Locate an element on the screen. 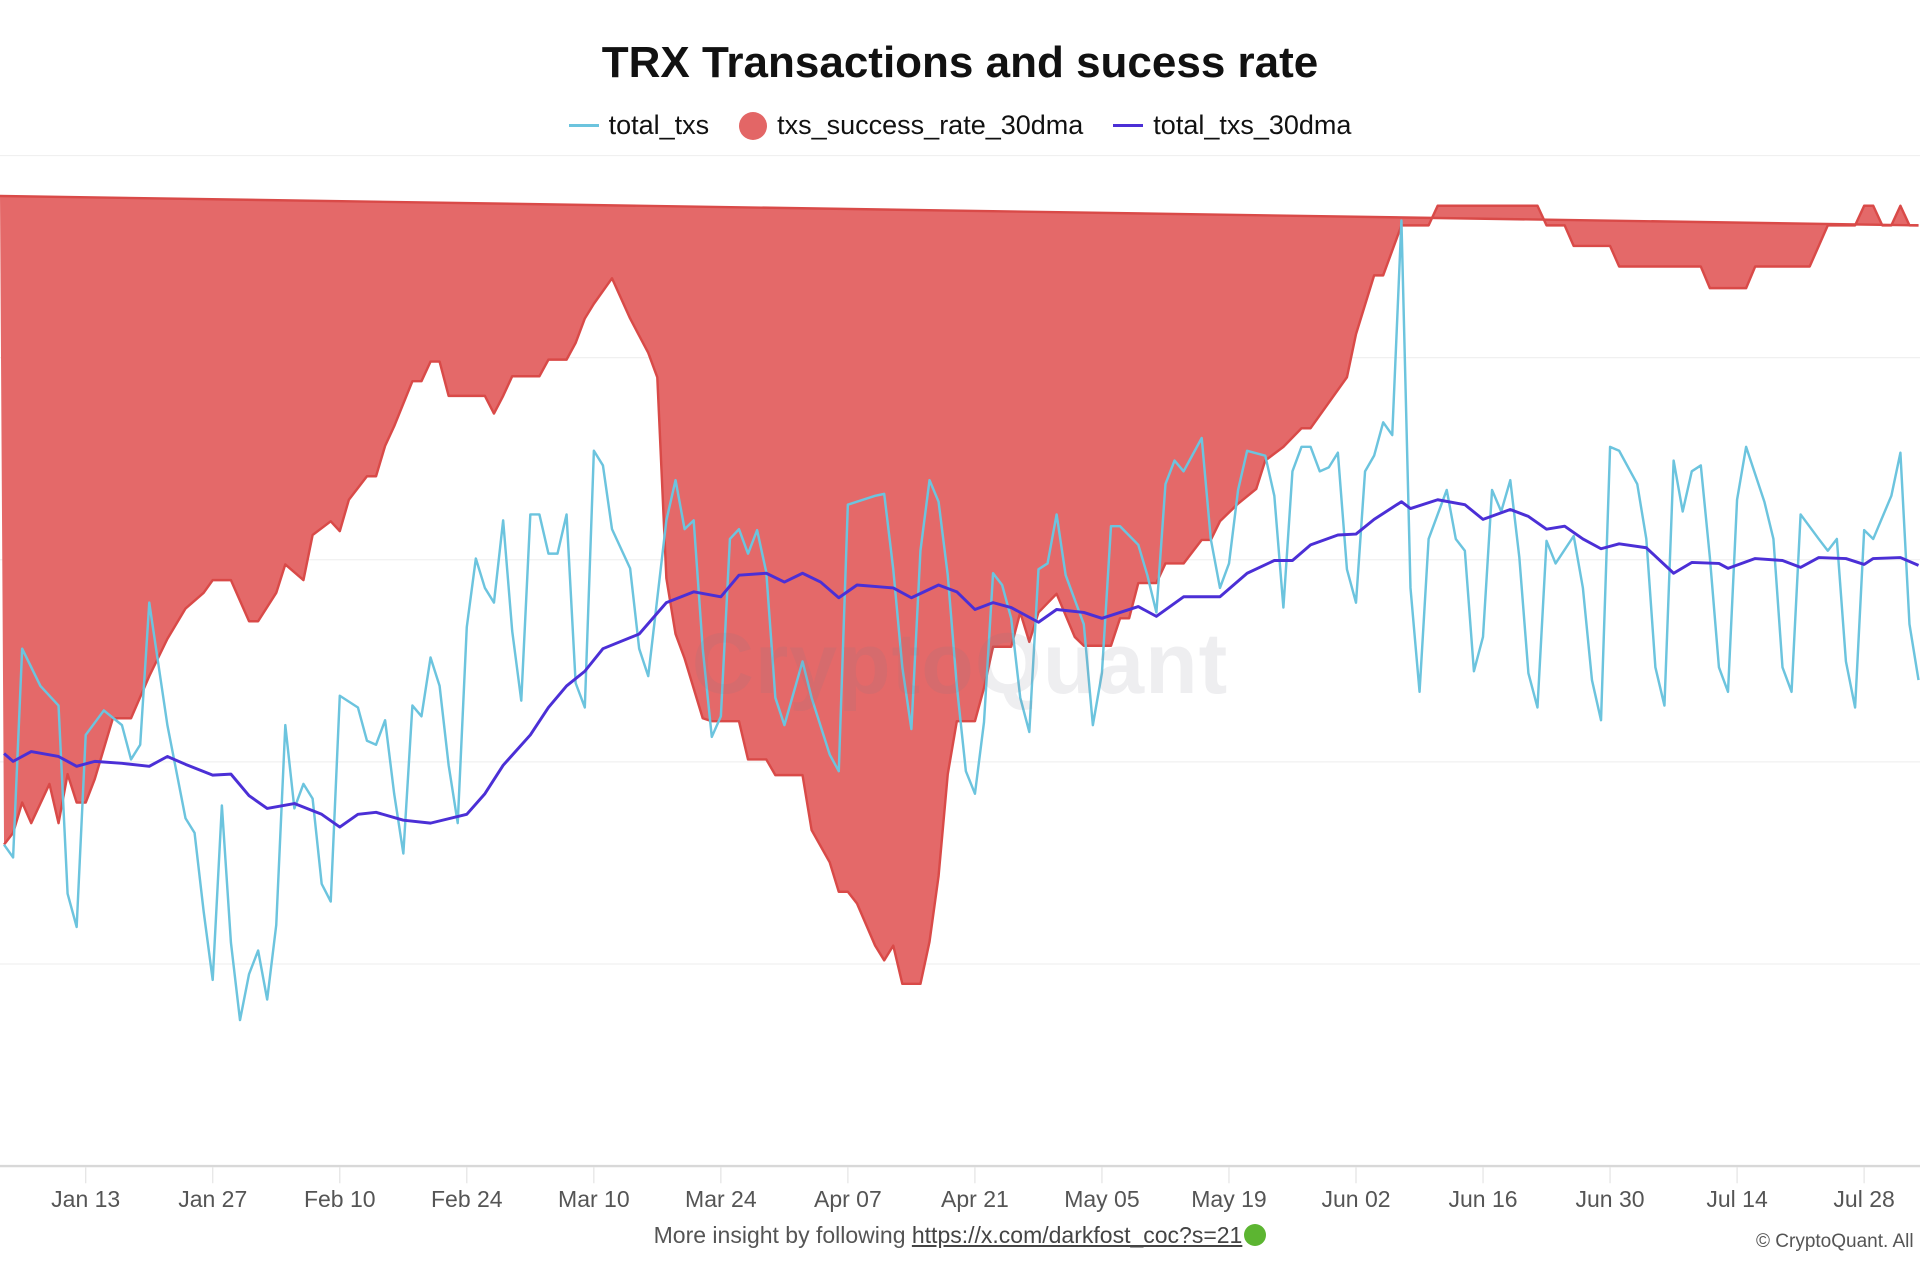 The image size is (1920, 1280). x-tick-label: Jun 02 is located at coordinates (1356, 1199).